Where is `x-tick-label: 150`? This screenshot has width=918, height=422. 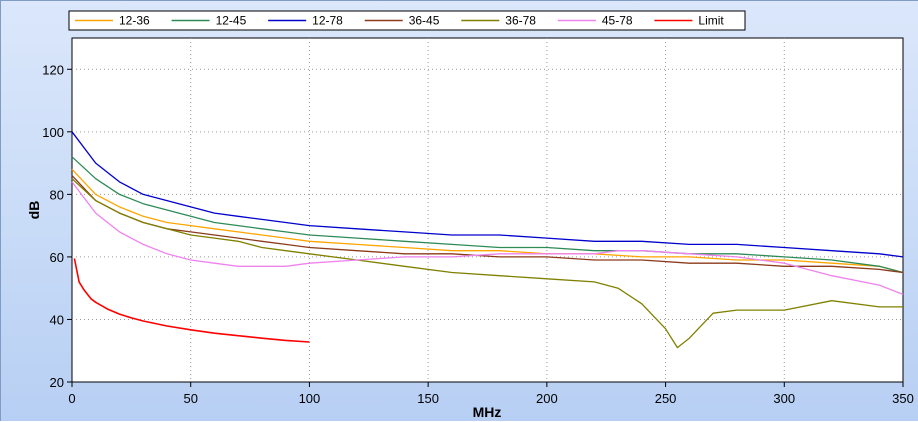 x-tick-label: 150 is located at coordinates (428, 398).